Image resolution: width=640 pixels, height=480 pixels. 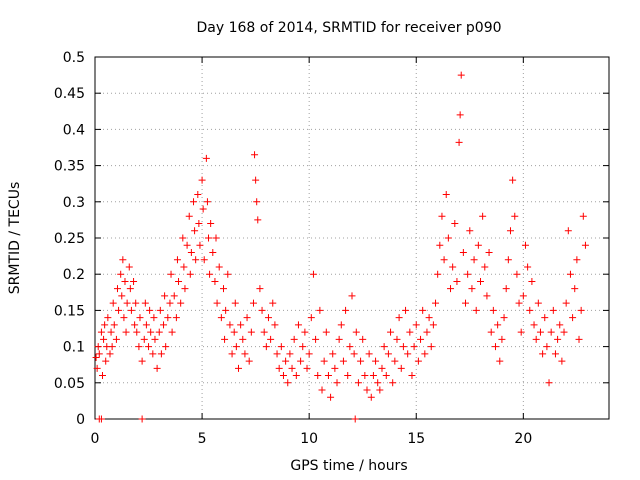 What do you see at coordinates (74, 348) in the screenshot?
I see `y-tick-label: 0.1` at bounding box center [74, 348].